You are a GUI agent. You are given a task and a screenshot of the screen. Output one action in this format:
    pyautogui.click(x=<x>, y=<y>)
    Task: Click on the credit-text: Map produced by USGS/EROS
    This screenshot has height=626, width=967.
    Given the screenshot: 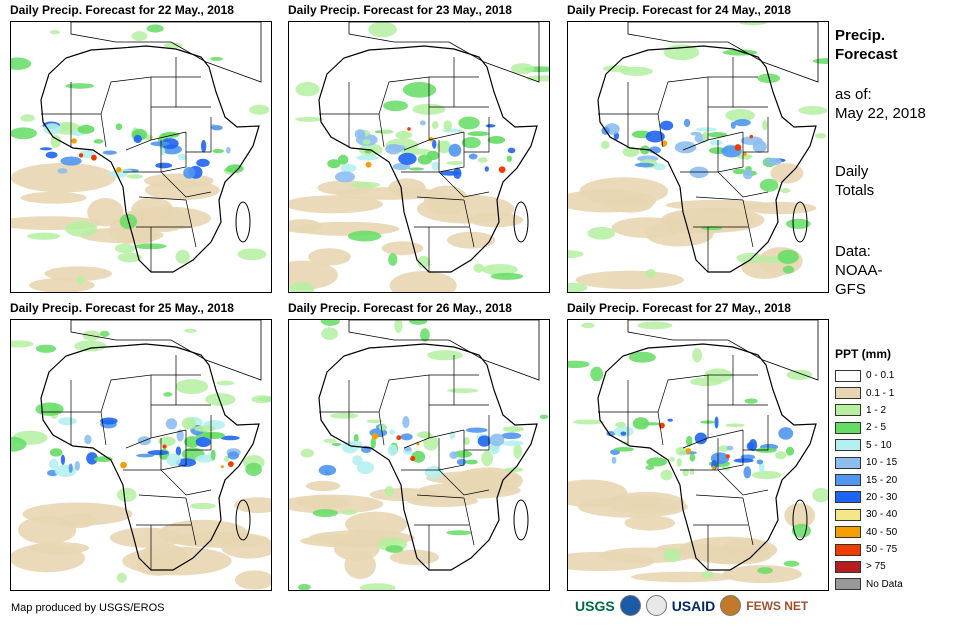 What is the action you would take?
    pyautogui.click(x=88, y=608)
    